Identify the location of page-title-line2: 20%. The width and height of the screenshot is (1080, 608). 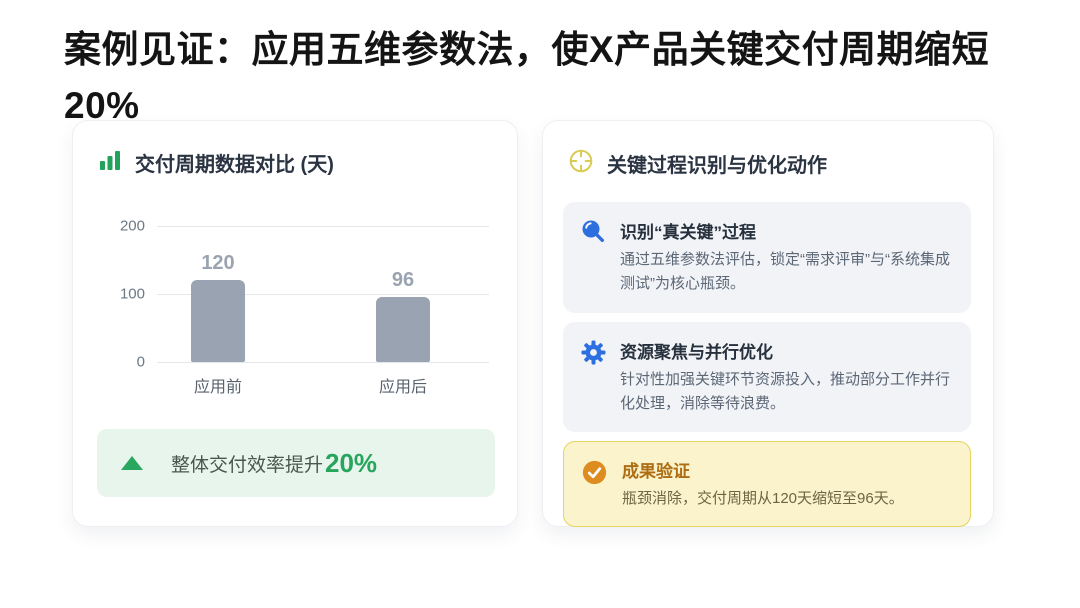
(102, 105).